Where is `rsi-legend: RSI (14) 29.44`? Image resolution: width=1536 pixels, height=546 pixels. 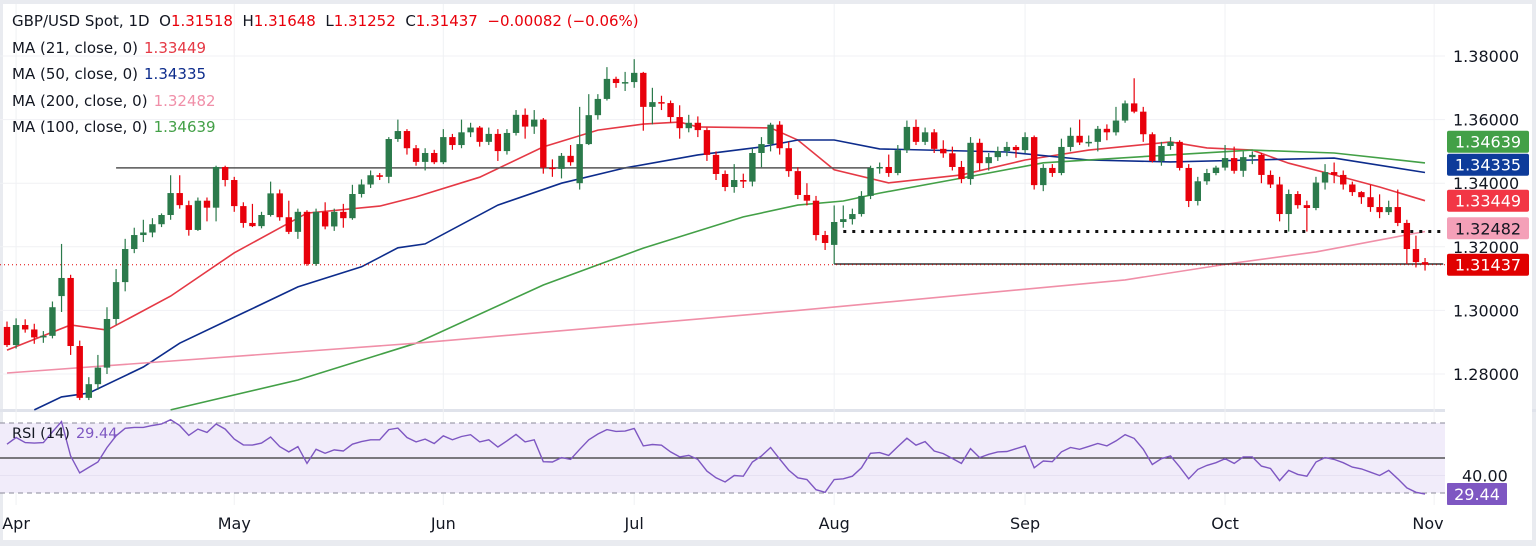 rsi-legend: RSI (14) 29.44 is located at coordinates (64, 434).